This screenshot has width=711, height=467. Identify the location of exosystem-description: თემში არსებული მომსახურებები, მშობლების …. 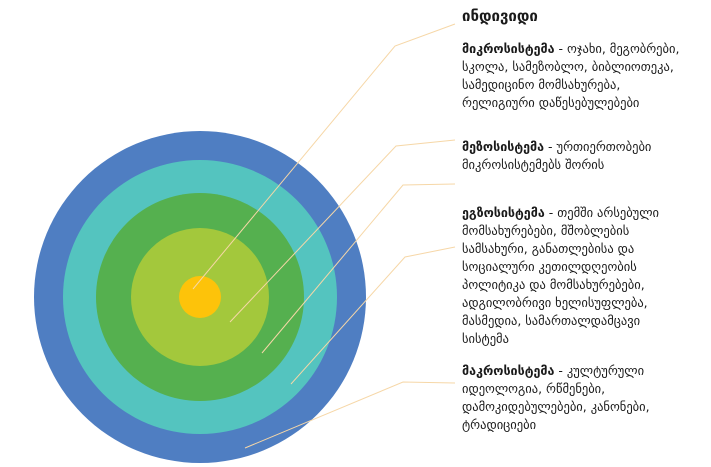
(560, 275).